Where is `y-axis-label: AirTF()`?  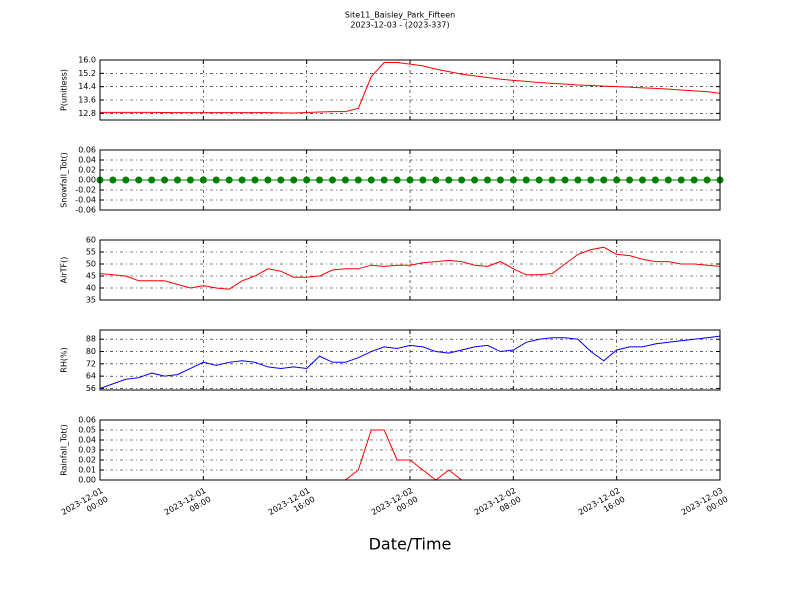 y-axis-label: AirTF() is located at coordinates (64, 270).